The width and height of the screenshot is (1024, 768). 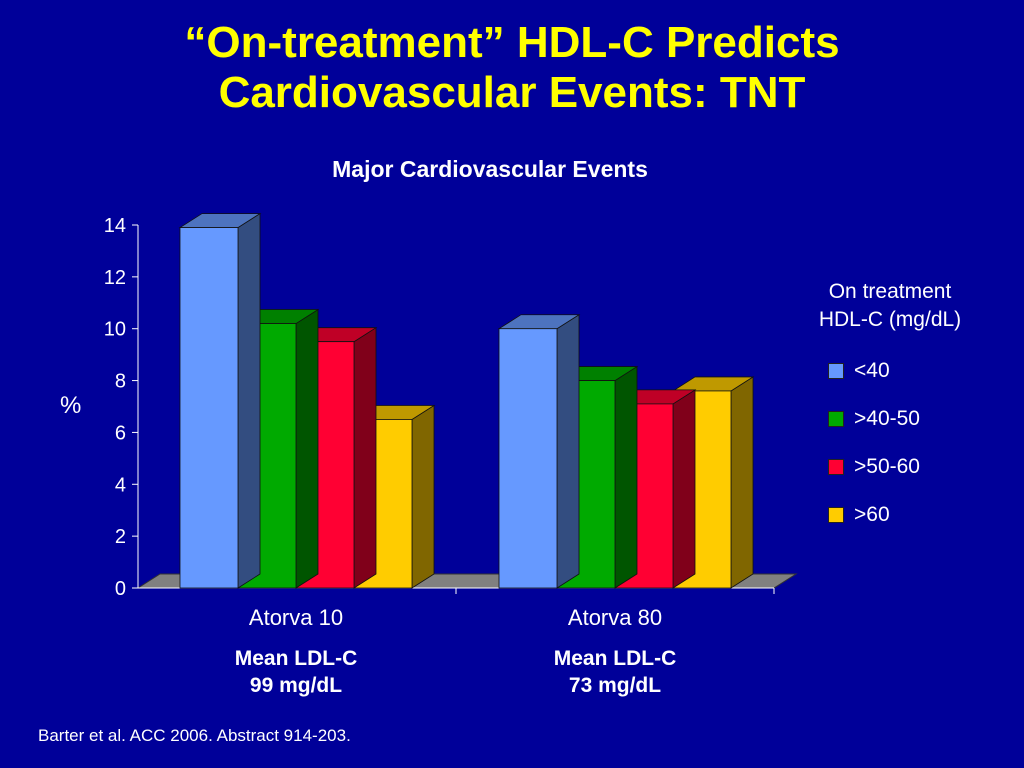 What do you see at coordinates (120, 485) in the screenshot?
I see `y-tick-label: 4` at bounding box center [120, 485].